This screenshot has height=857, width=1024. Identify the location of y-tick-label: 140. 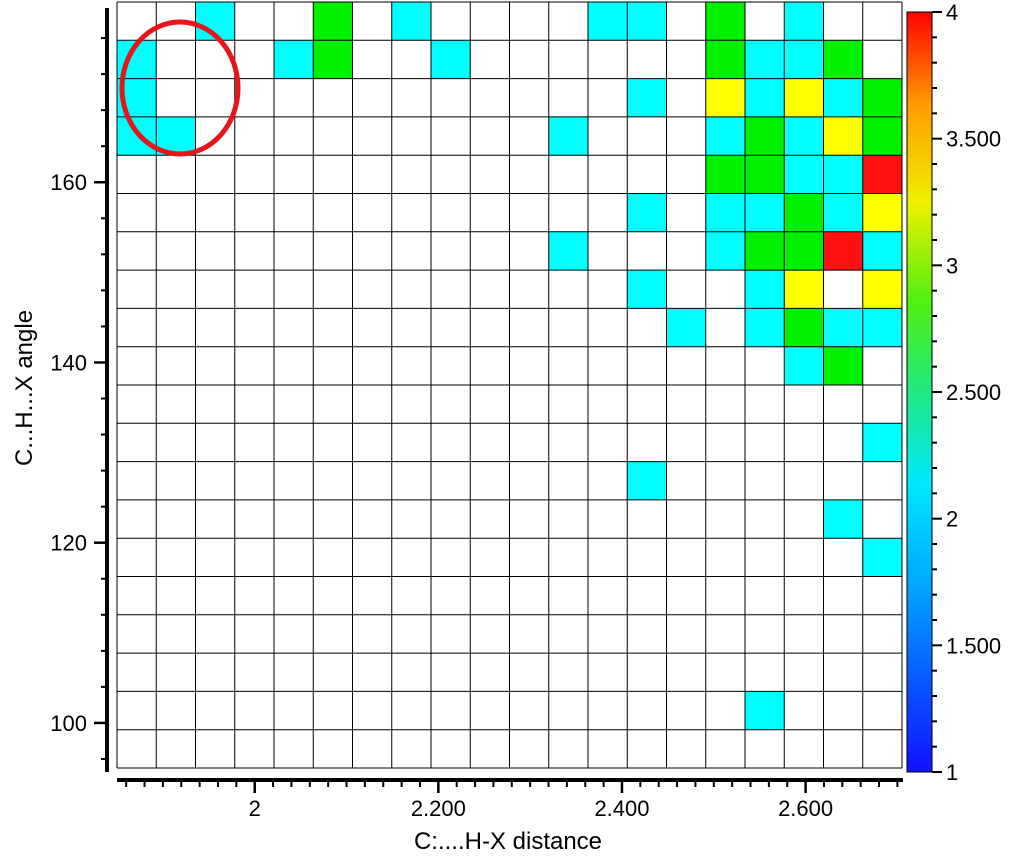
(68, 362).